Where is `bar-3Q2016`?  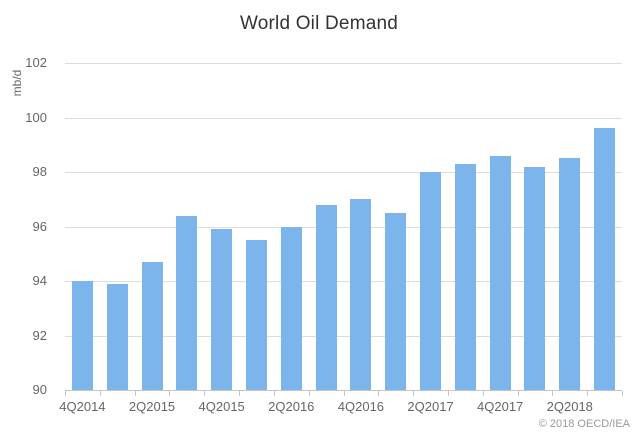
bar-3Q2016 is located at coordinates (326, 297).